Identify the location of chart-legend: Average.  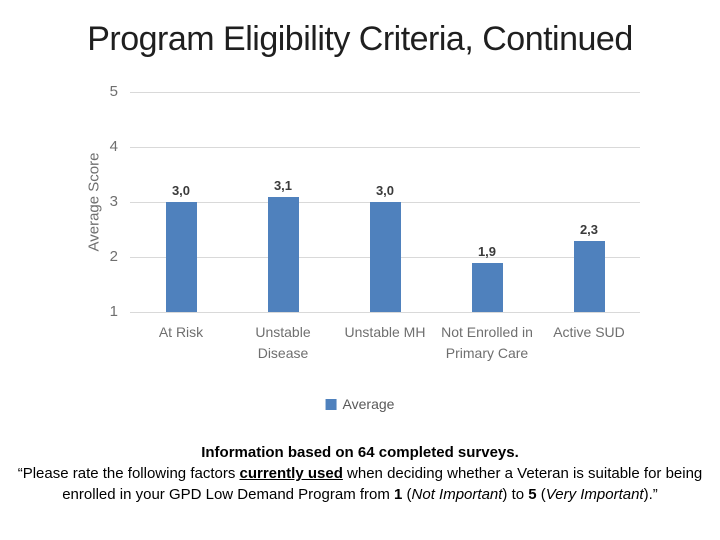
(360, 404).